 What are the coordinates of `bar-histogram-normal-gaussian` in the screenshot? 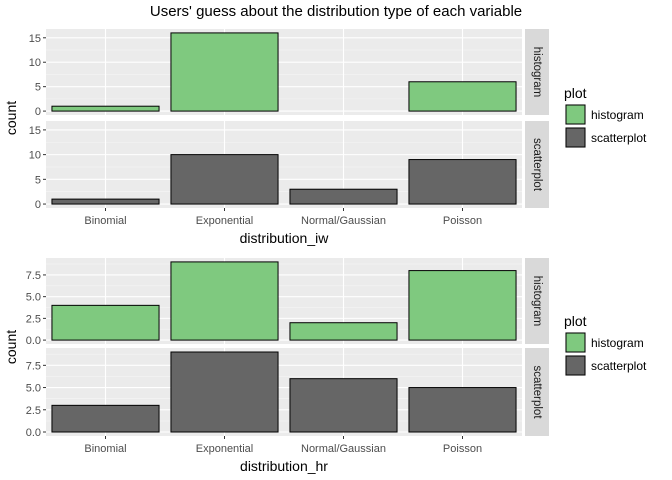 It's located at (343, 331).